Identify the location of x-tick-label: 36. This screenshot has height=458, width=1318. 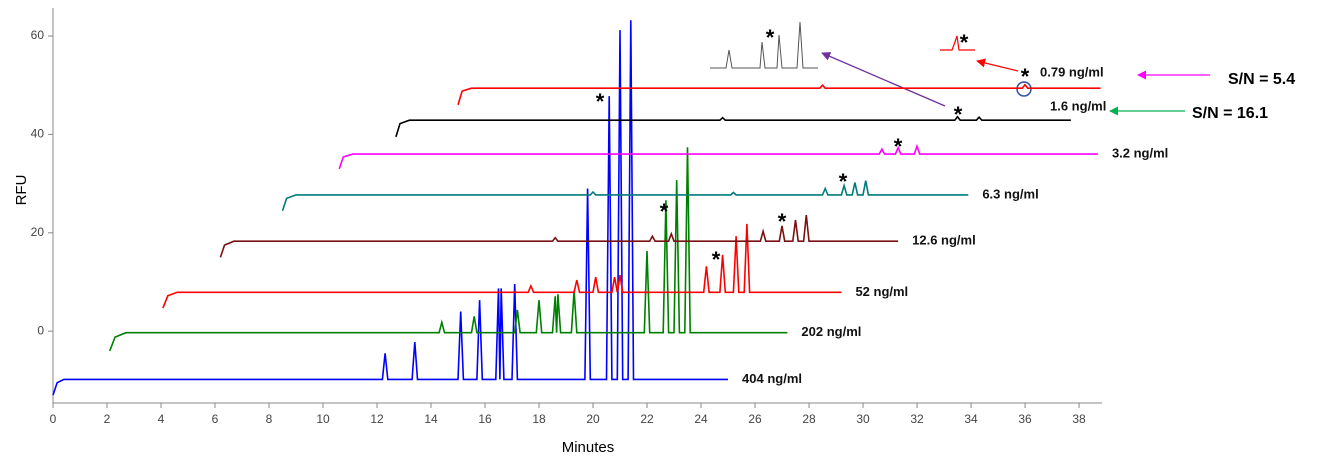
(1025, 419).